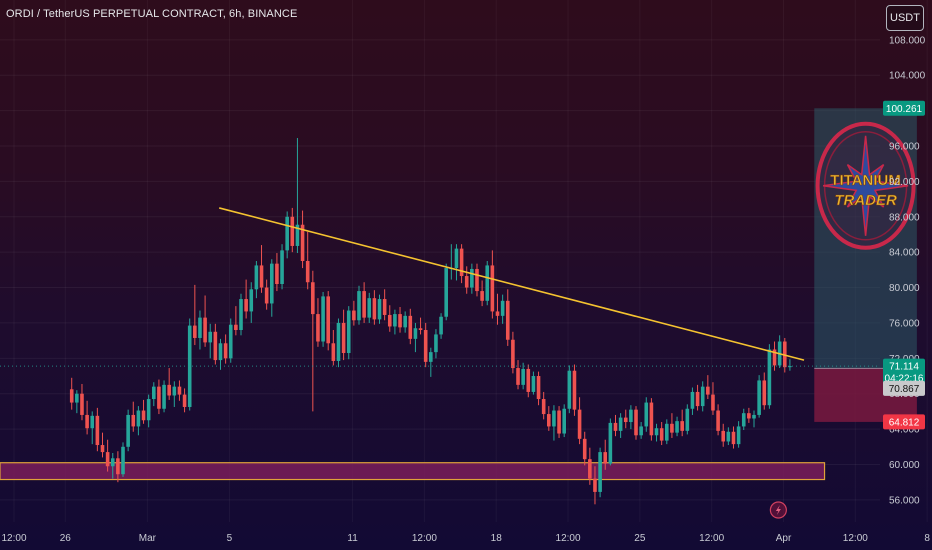 This screenshot has height=550, width=932. I want to click on logo-text-trader: TRADER, so click(865, 200).